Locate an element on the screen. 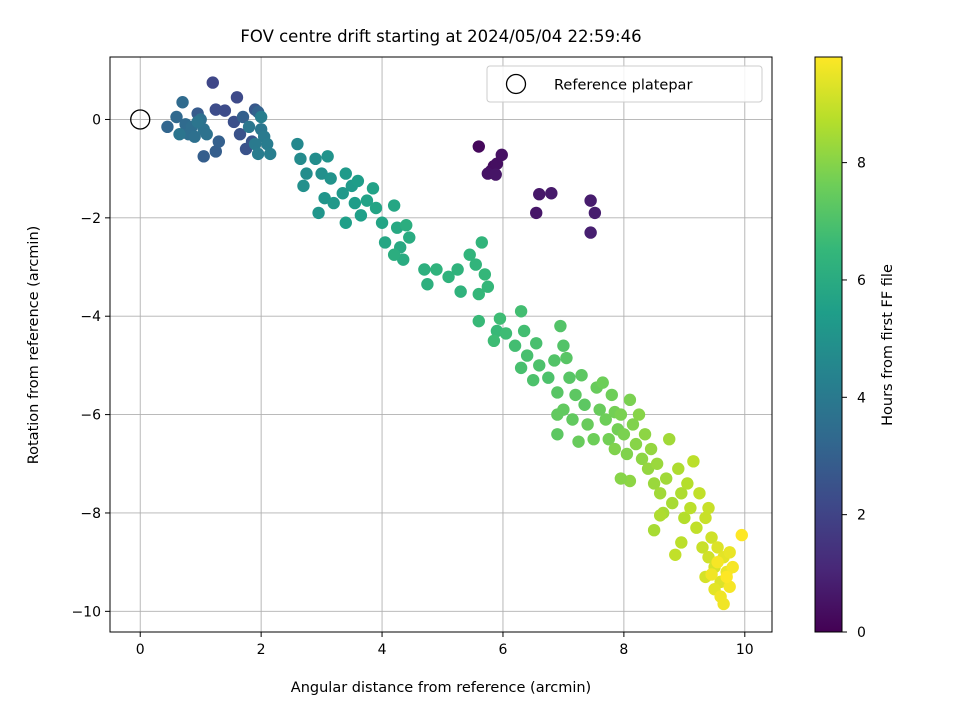  y-axis-ticks: 0 −2 −4 −6 −8 −10 is located at coordinates (90, 366).